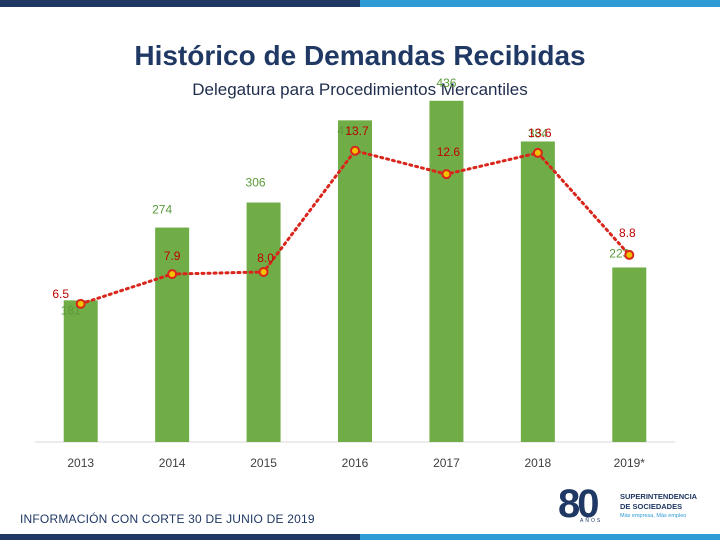  I want to click on line-value-label: 8.8, so click(627, 233).